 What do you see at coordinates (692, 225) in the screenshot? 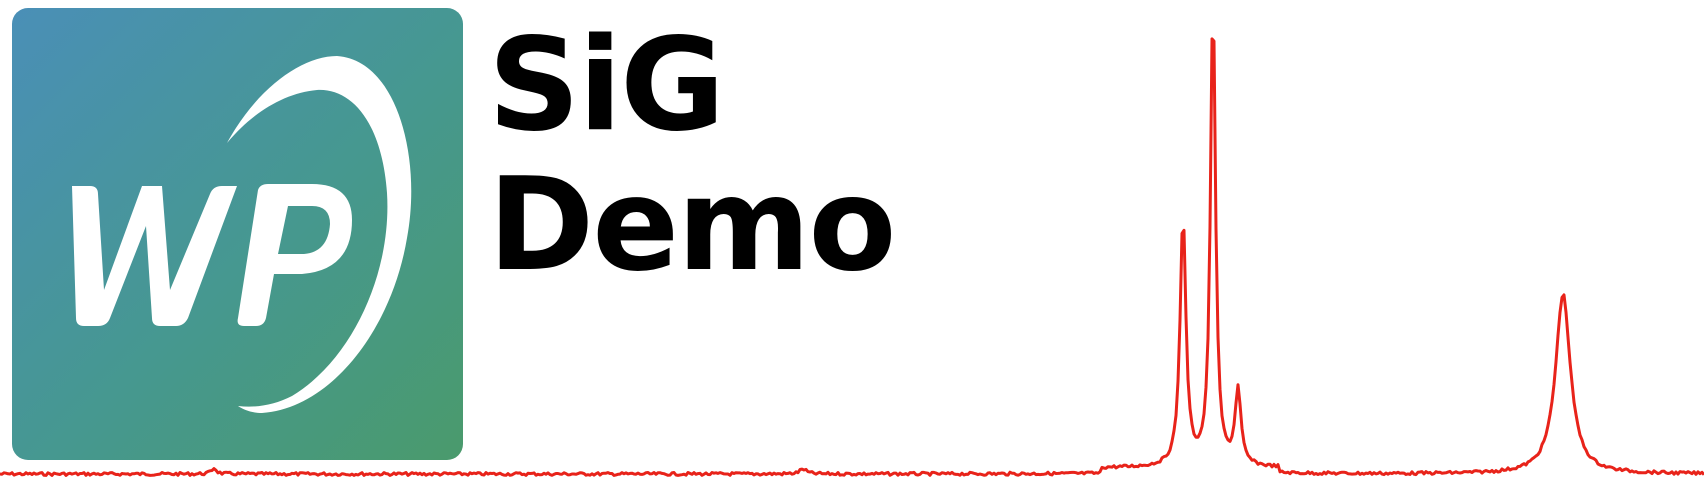
I see `title-line-2: Demo` at bounding box center [692, 225].